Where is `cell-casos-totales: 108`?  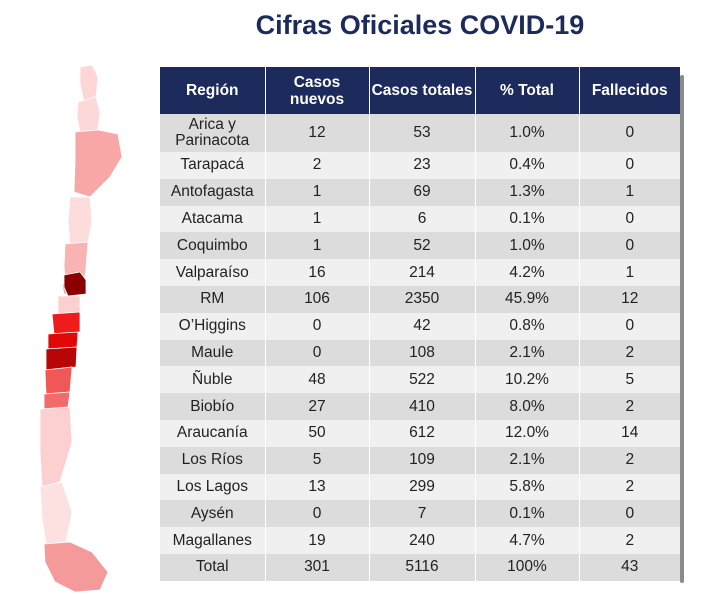
cell-casos-totales: 108 is located at coordinates (422, 353).